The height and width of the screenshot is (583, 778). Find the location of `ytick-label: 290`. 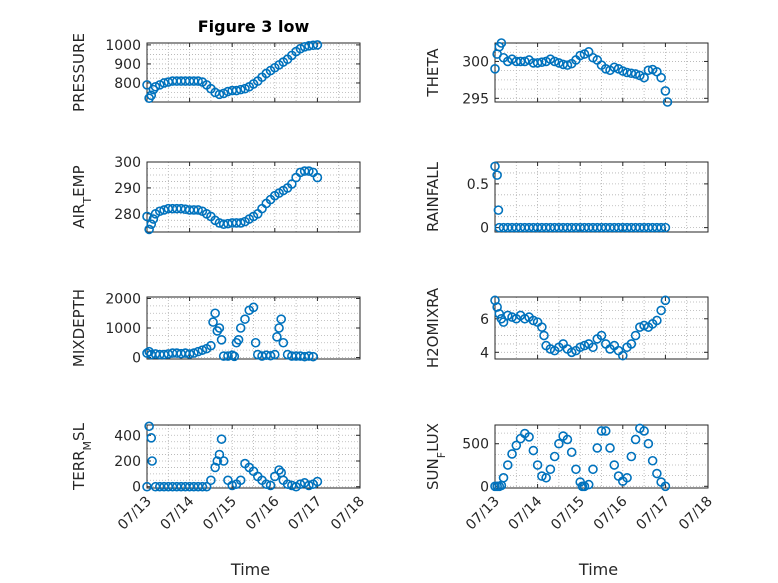

ytick-label: 290 is located at coordinates (127, 189).